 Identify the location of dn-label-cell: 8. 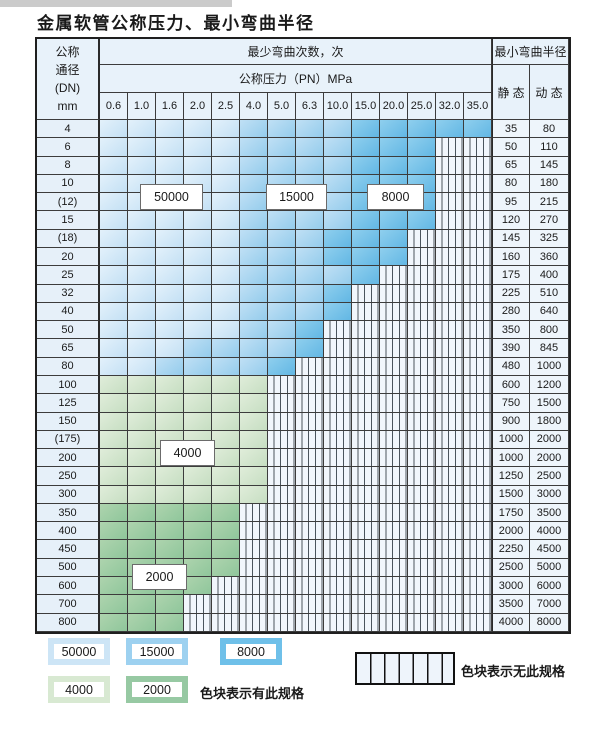
(68, 165).